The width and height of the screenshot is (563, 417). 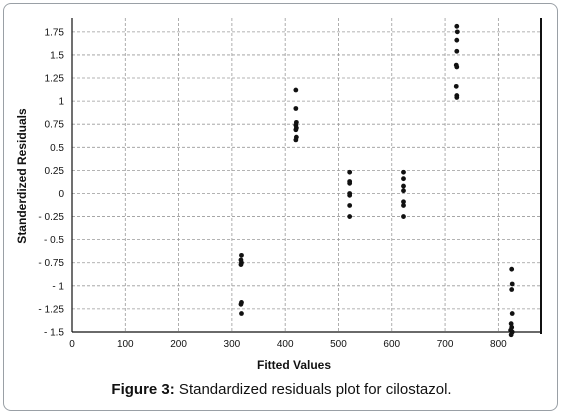 I want to click on x-tick-label: 600, so click(x=391, y=344).